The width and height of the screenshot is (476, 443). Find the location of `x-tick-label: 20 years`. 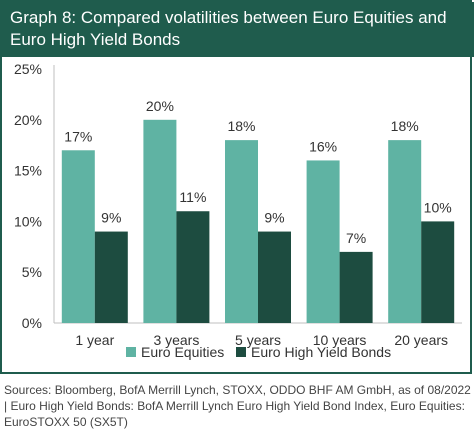

x-tick-label: 20 years is located at coordinates (421, 340).